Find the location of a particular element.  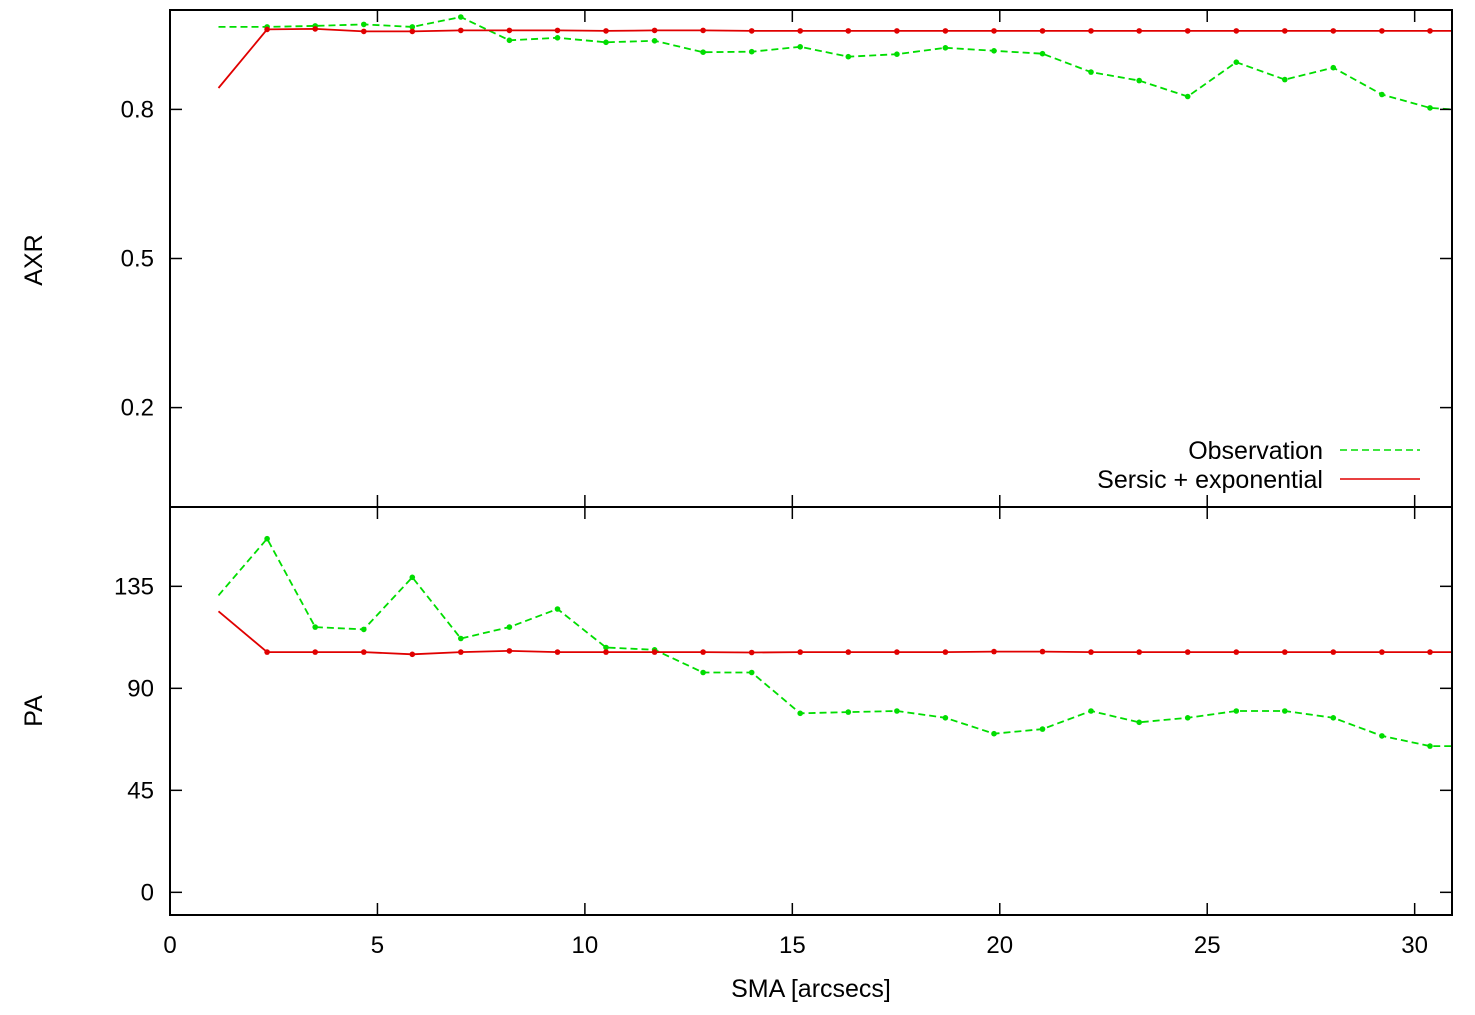

y-tick-label: 90 is located at coordinates (140, 688).